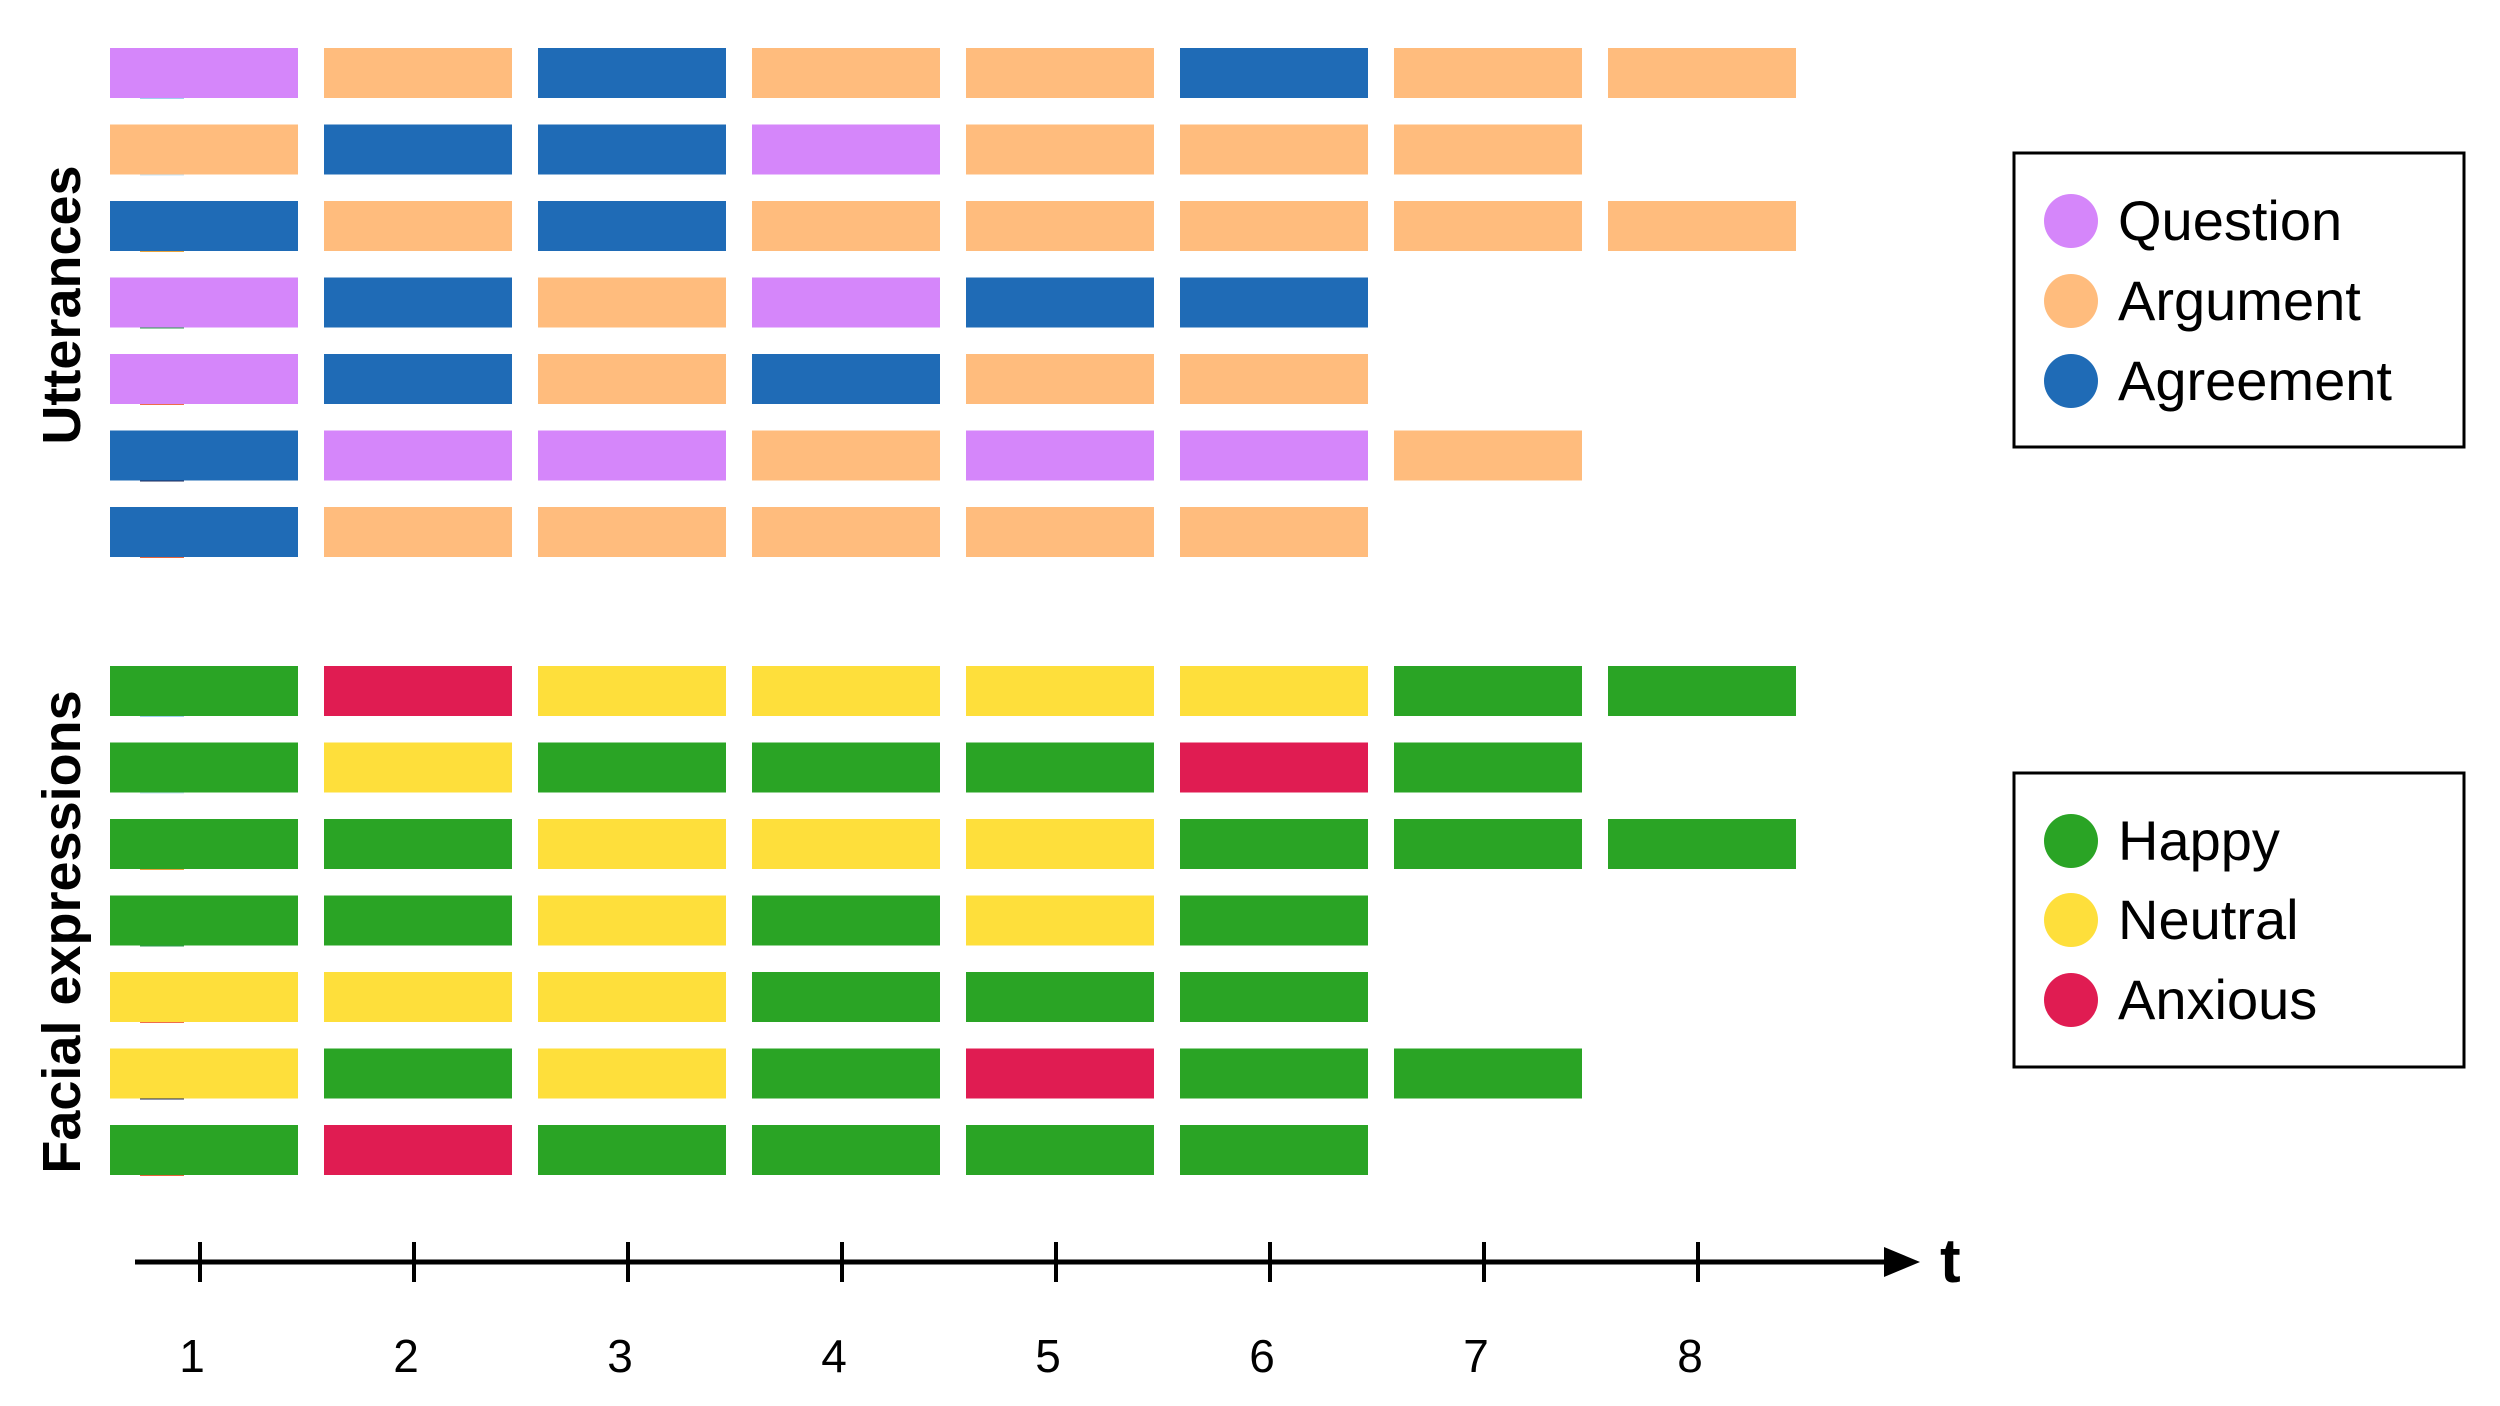 Image resolution: width=2500 pixels, height=1406 pixels. What do you see at coordinates (632, 691) in the screenshot?
I see `facial-expressions-cell-p1-t3-neutral` at bounding box center [632, 691].